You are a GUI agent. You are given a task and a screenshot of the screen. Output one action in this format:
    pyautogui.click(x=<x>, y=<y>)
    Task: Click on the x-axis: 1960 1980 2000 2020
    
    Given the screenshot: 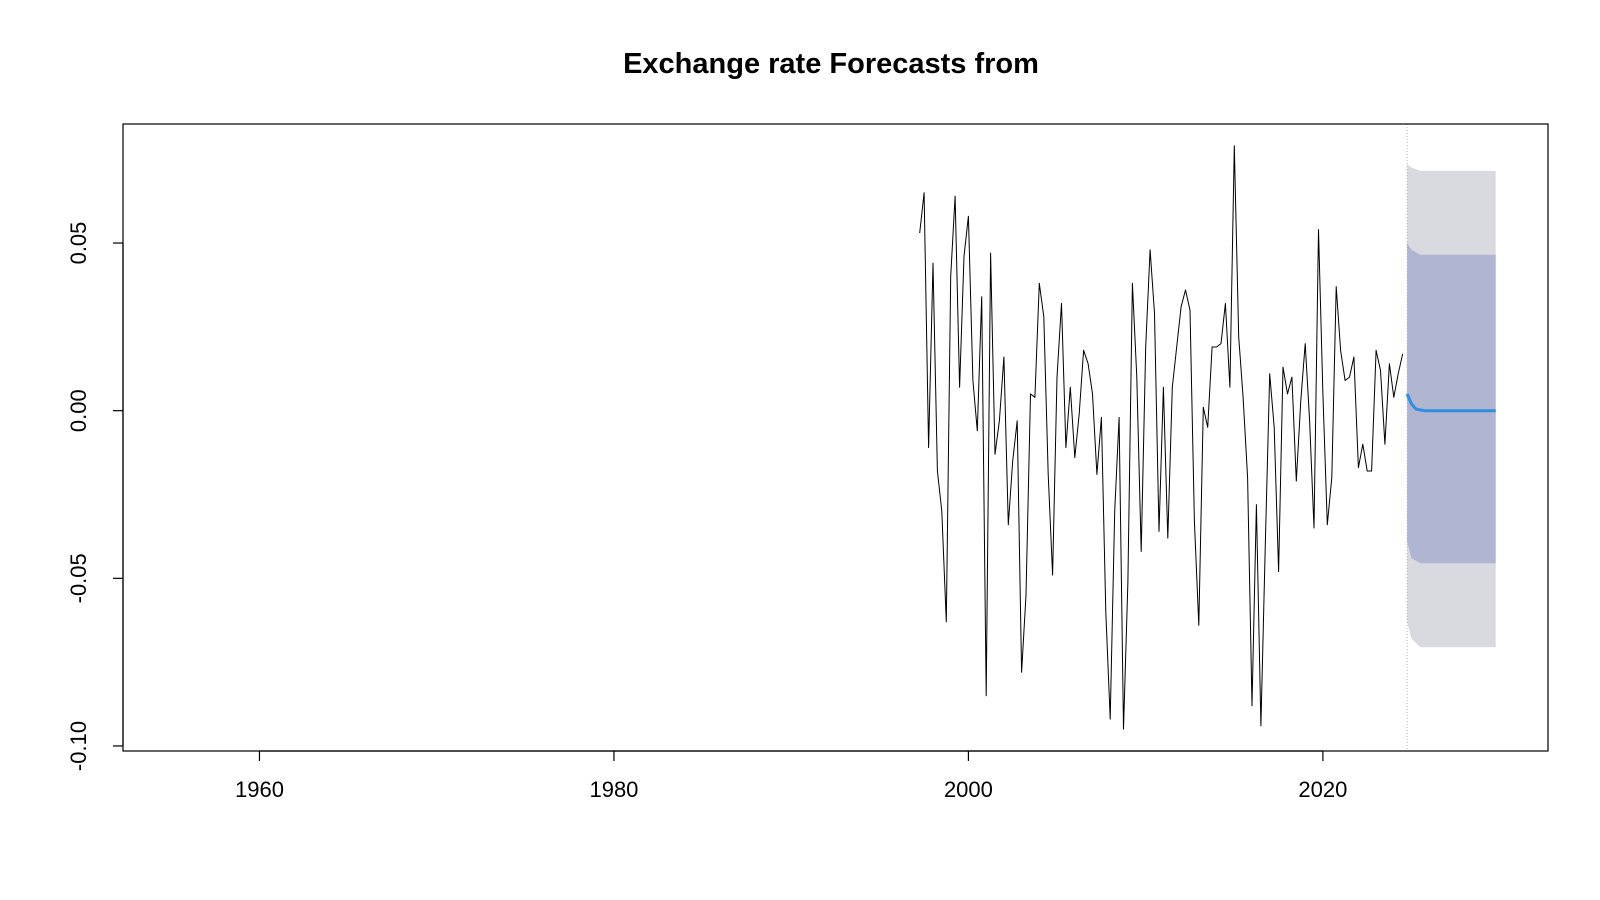 What is the action you would take?
    pyautogui.click(x=791, y=776)
    